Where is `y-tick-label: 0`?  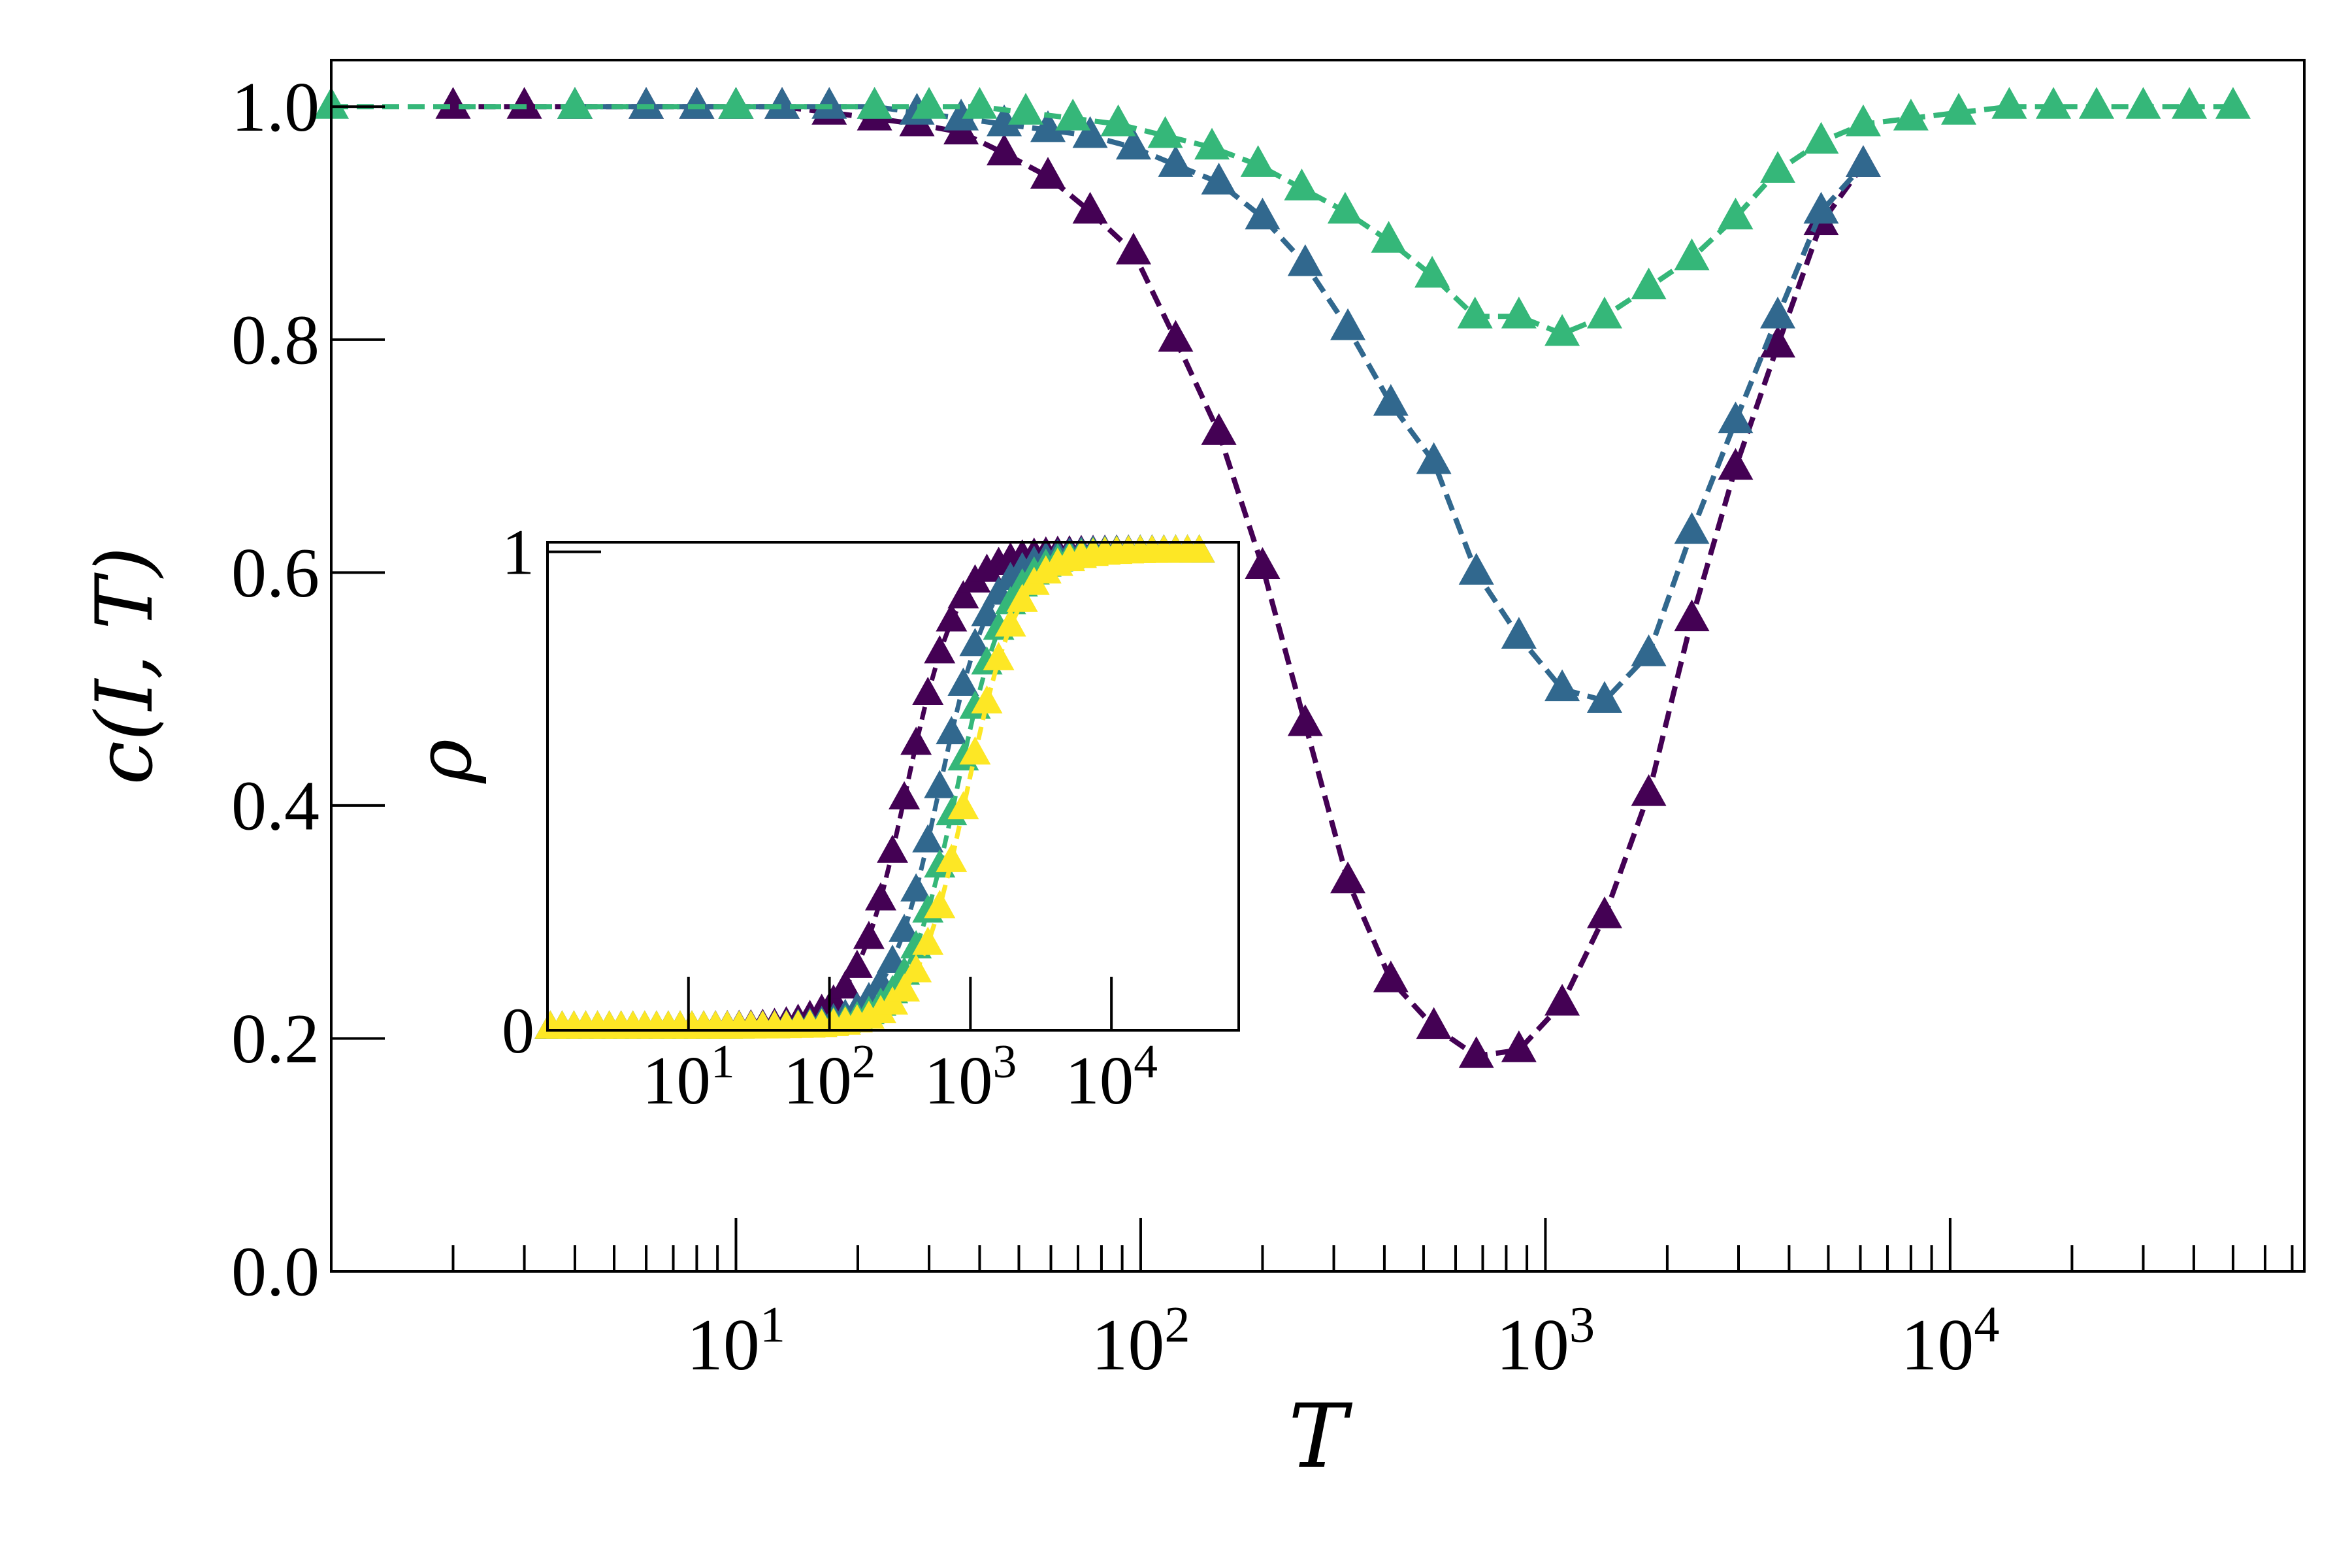 y-tick-label: 0 is located at coordinates (518, 1030).